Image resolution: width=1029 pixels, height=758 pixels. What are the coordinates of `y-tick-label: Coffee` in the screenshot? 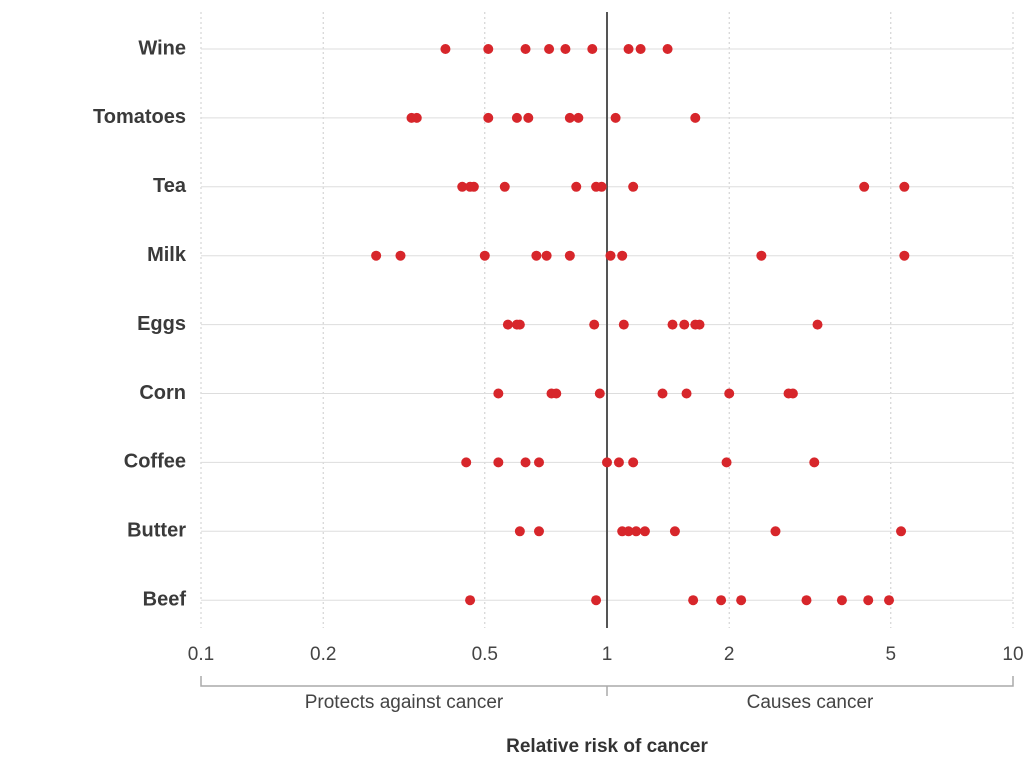 It's located at (155, 462).